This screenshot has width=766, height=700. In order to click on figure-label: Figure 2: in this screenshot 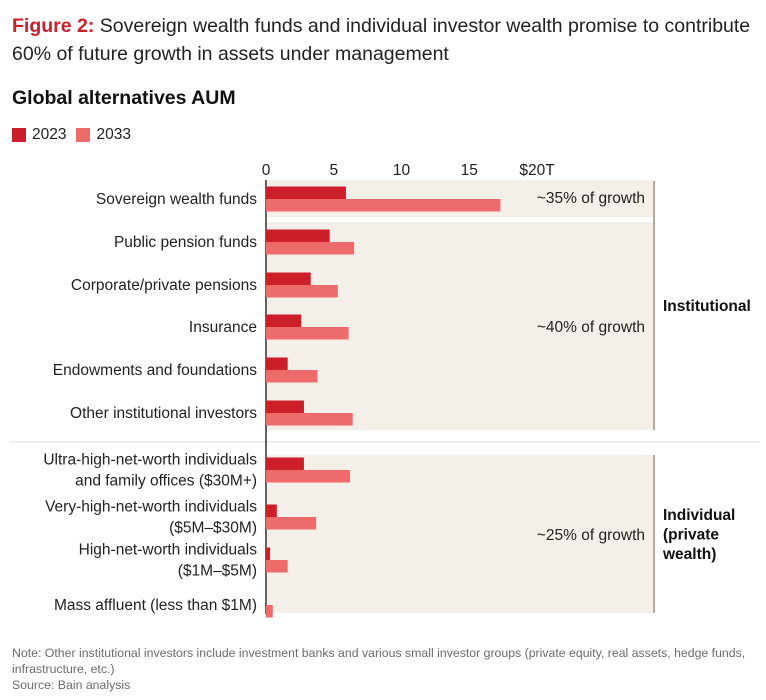, I will do `click(53, 26)`.